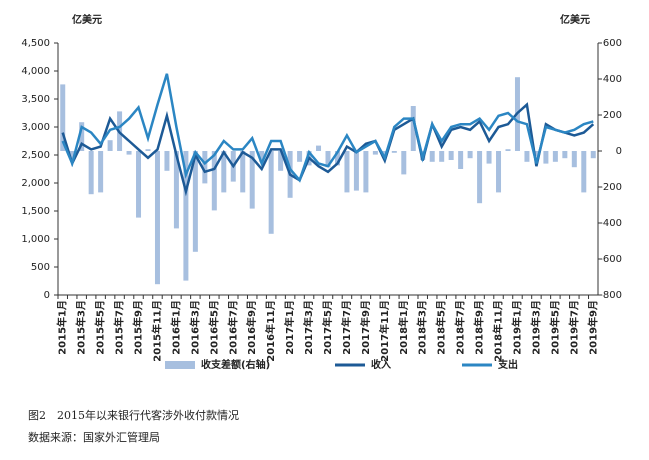  What do you see at coordinates (422, 327) in the screenshot?
I see `x-tick-label: 2018年3月` at bounding box center [422, 327].